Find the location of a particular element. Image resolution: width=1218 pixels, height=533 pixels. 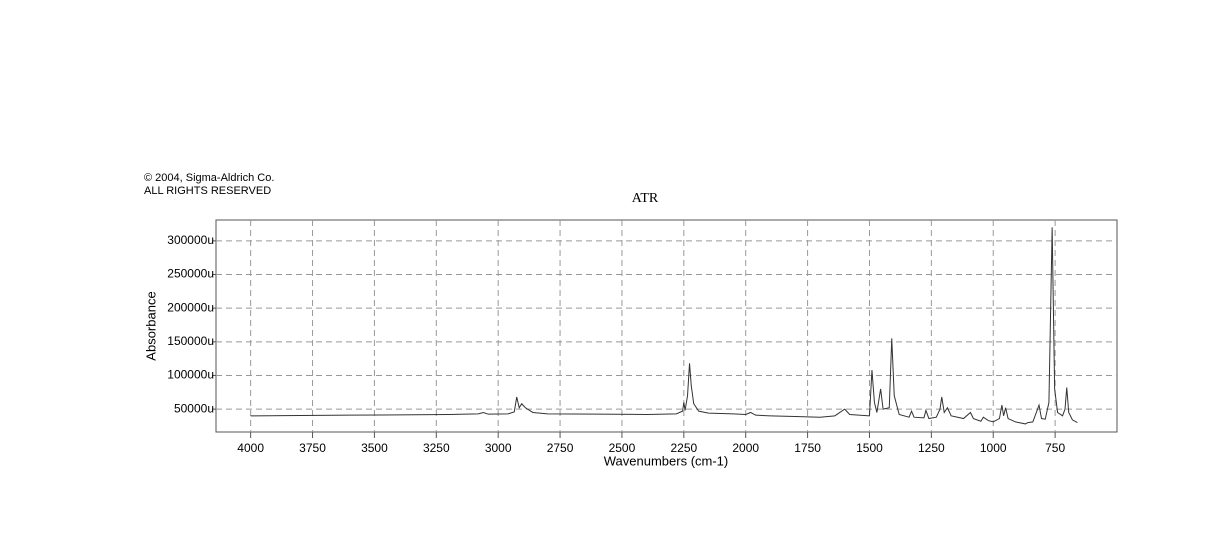

x-tick-label: 750 is located at coordinates (1055, 448).